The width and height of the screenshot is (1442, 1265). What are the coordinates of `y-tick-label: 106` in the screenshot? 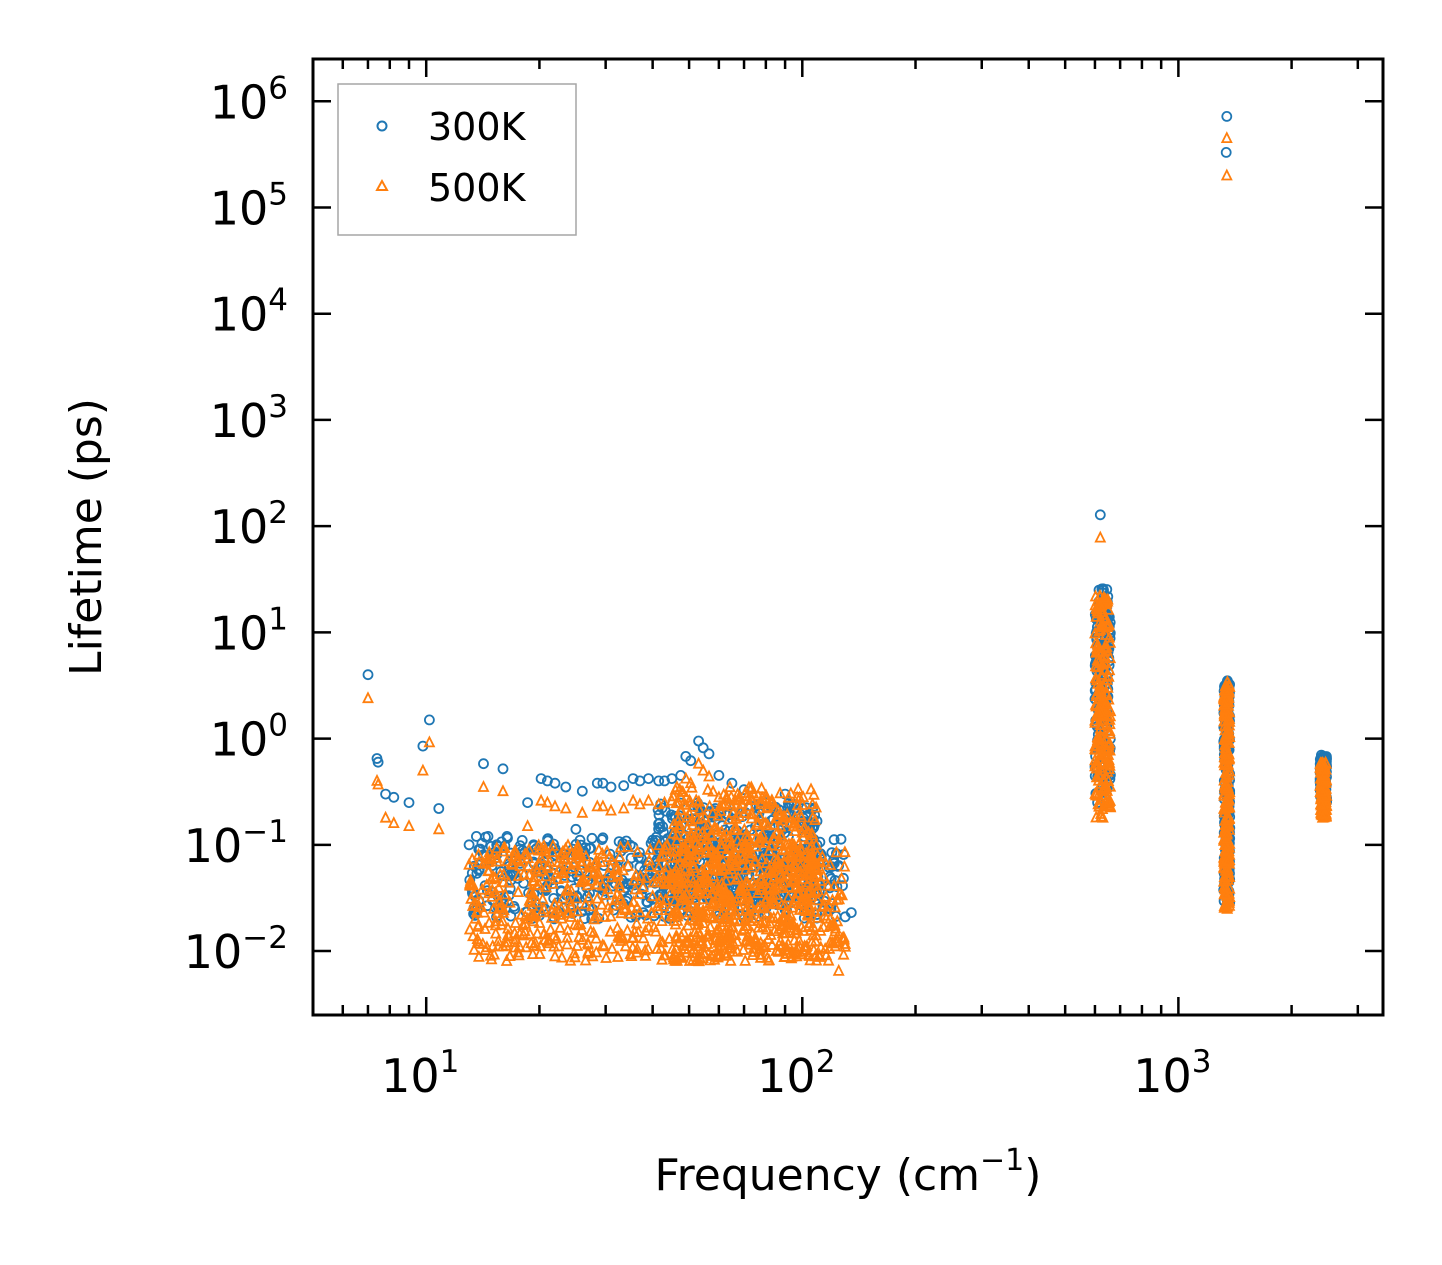 It's located at (249, 99).